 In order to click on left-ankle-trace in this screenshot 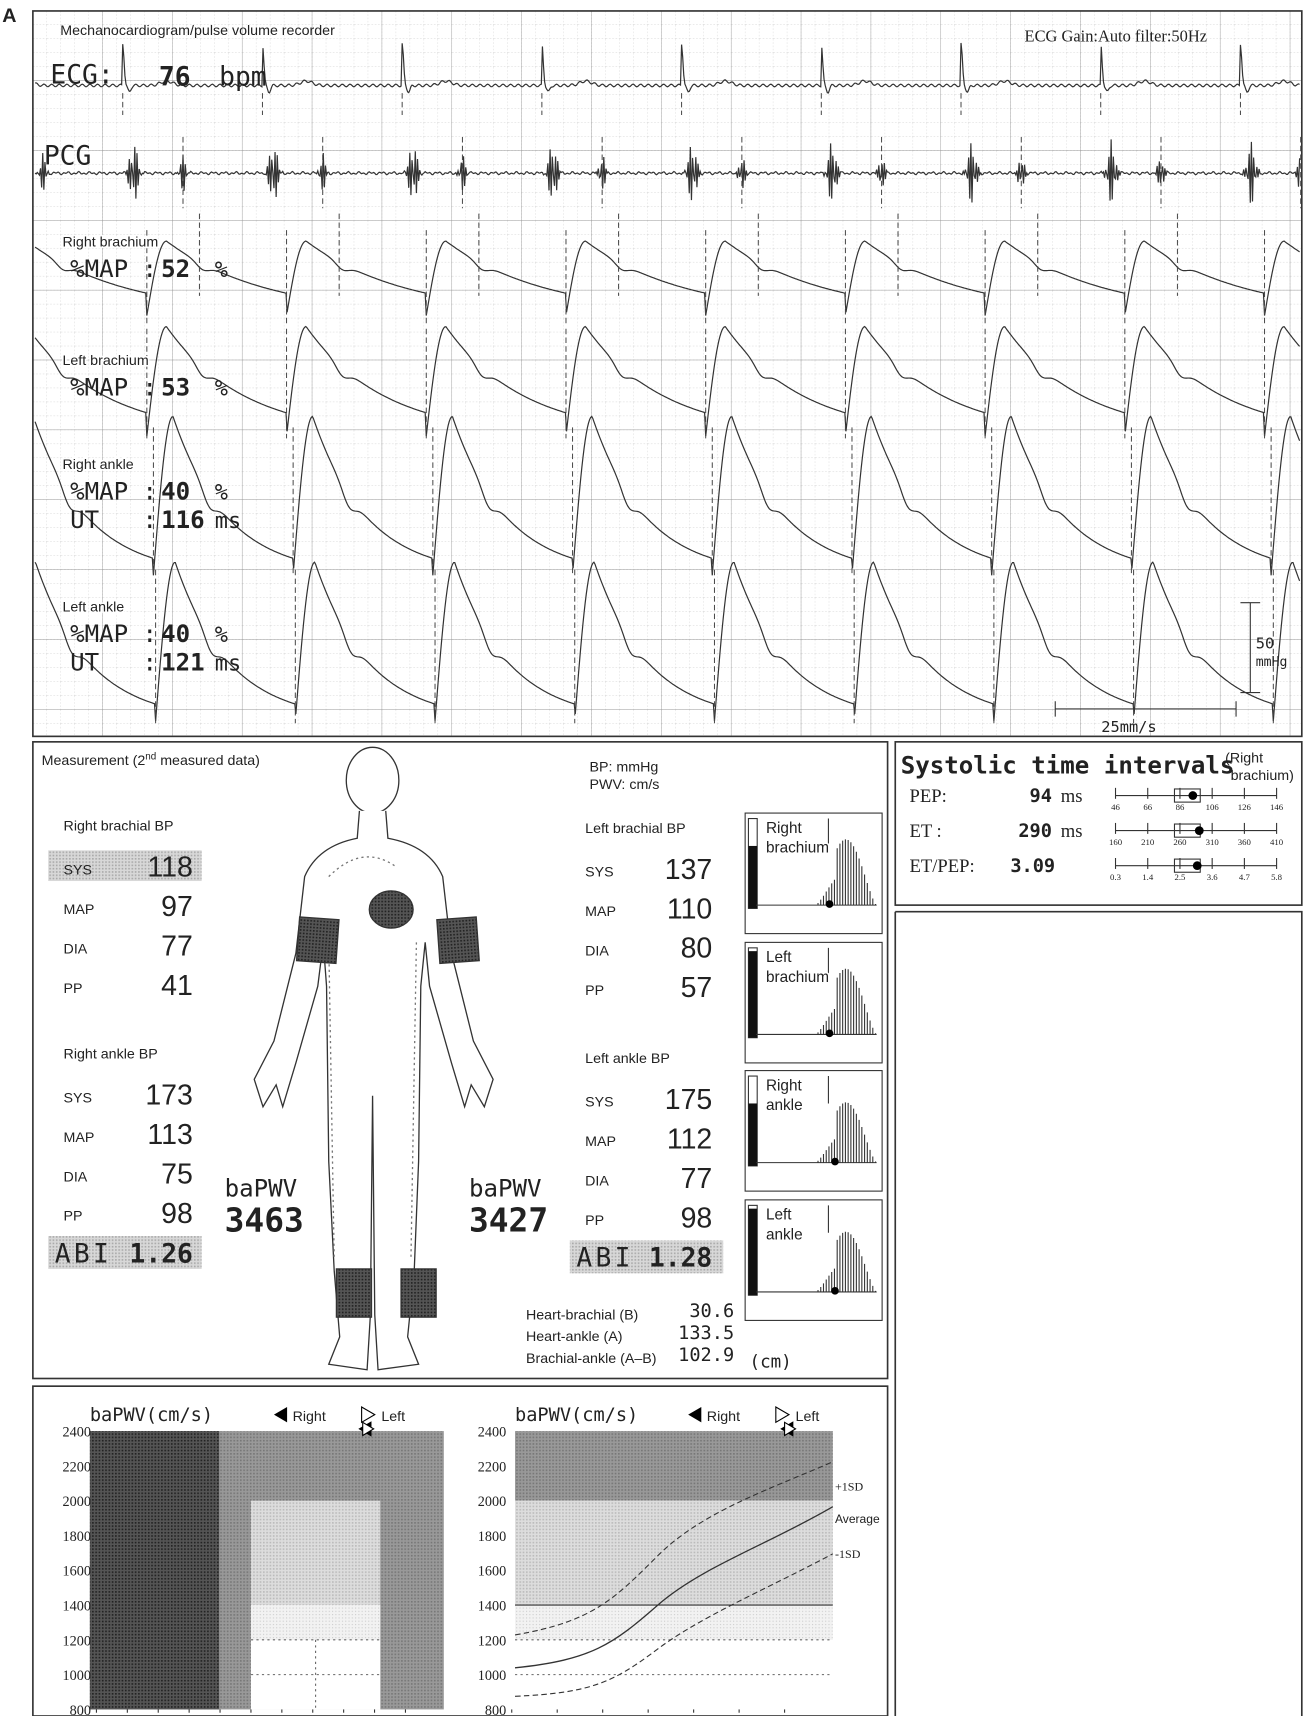, I will do `click(667, 641)`.